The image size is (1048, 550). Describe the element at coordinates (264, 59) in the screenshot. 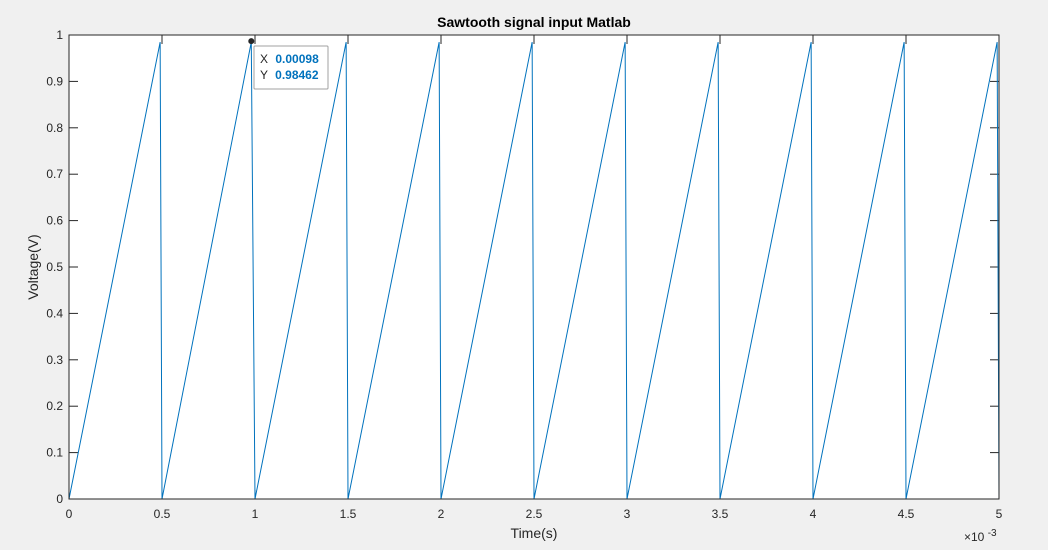

I see `data-tip-x-label: X` at that location.